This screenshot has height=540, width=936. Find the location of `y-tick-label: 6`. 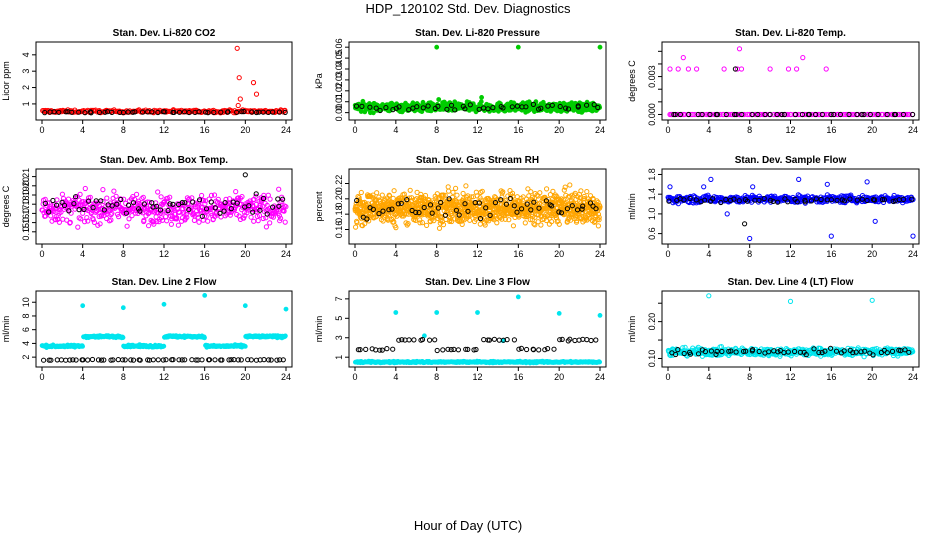

y-tick-label: 6 is located at coordinates (26, 329).